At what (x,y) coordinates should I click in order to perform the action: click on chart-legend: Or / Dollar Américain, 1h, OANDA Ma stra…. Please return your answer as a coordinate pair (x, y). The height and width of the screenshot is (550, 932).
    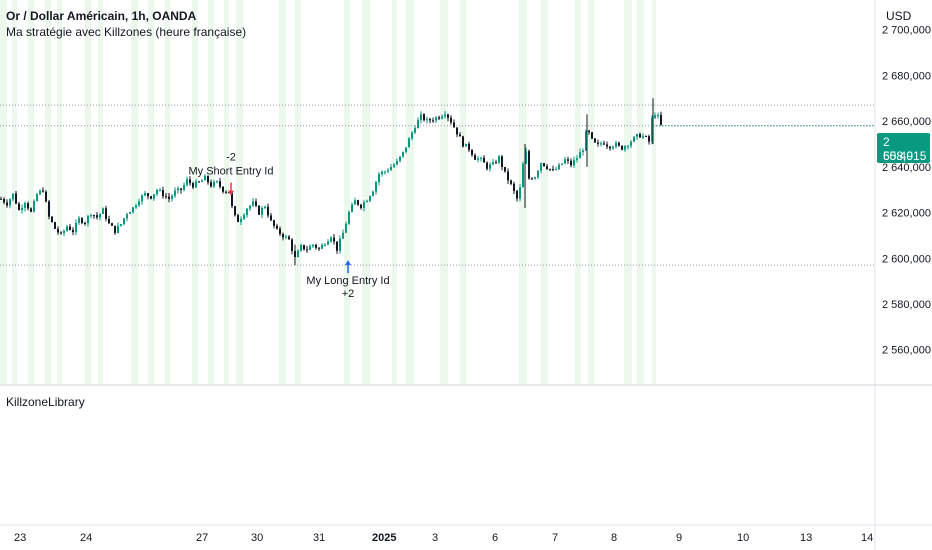
    Looking at the image, I should click on (126, 24).